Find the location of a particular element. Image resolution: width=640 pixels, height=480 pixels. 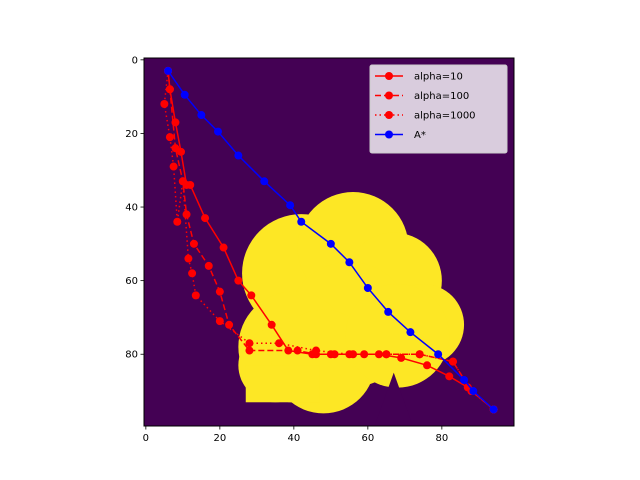

obstacle-blob is located at coordinates (397, 336).